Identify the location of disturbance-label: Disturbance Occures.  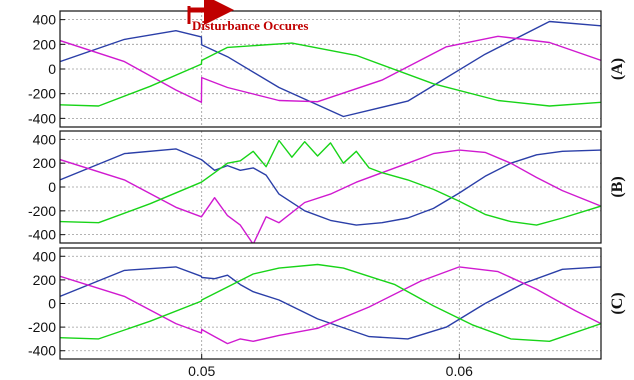
(250, 25).